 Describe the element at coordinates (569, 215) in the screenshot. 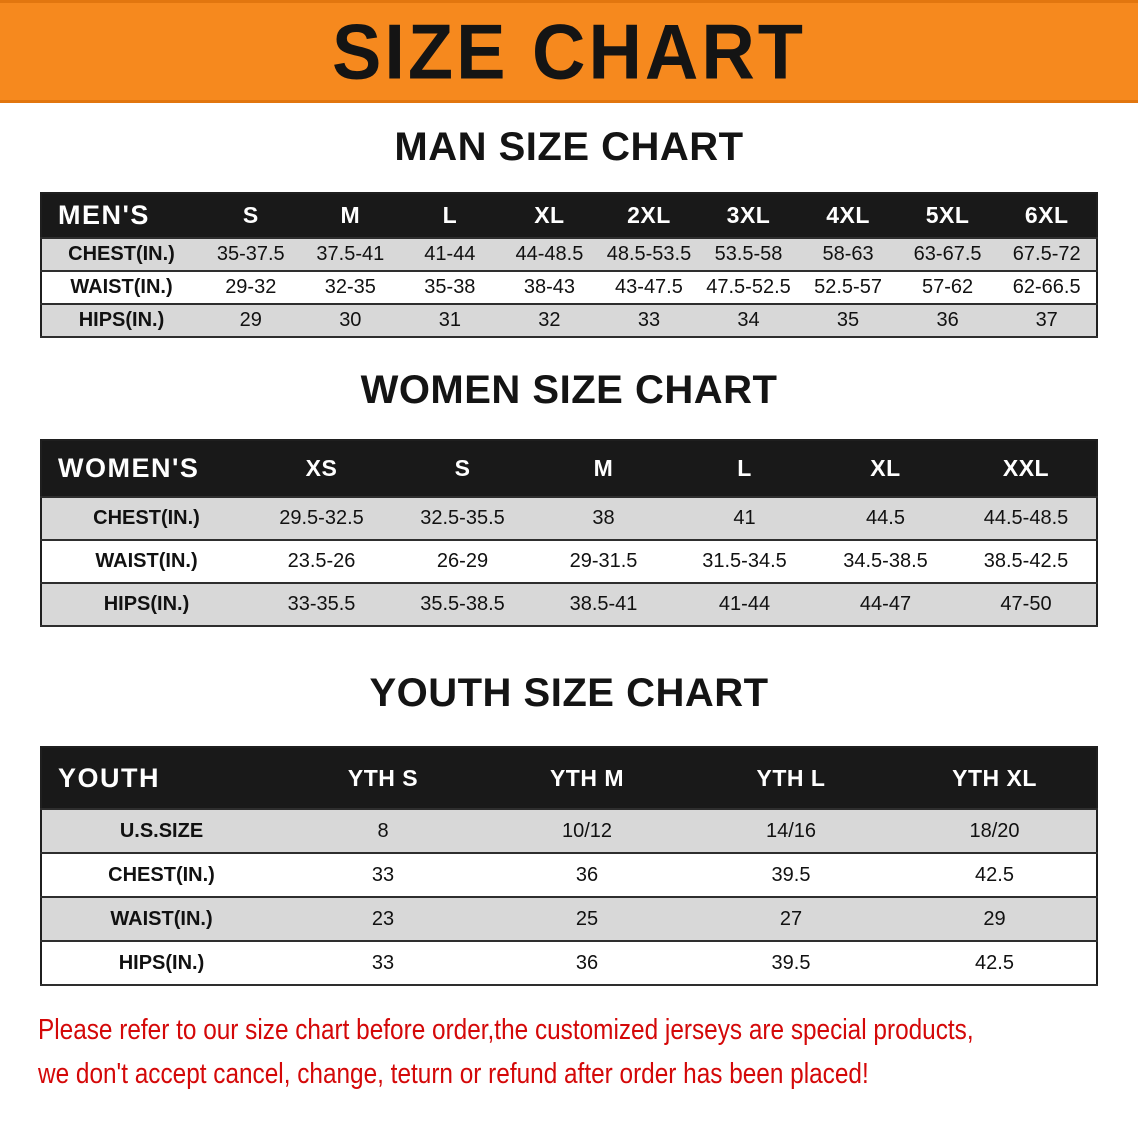

I see `table-header-row: MEN'S S M L XL 2XL 3XL 4XL 5XL 6XL` at that location.